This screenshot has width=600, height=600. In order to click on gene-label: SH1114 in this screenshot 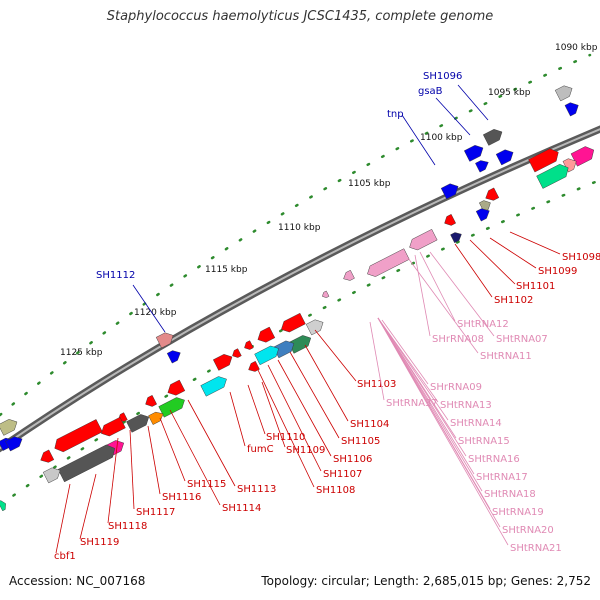, I will do `click(241, 508)`.